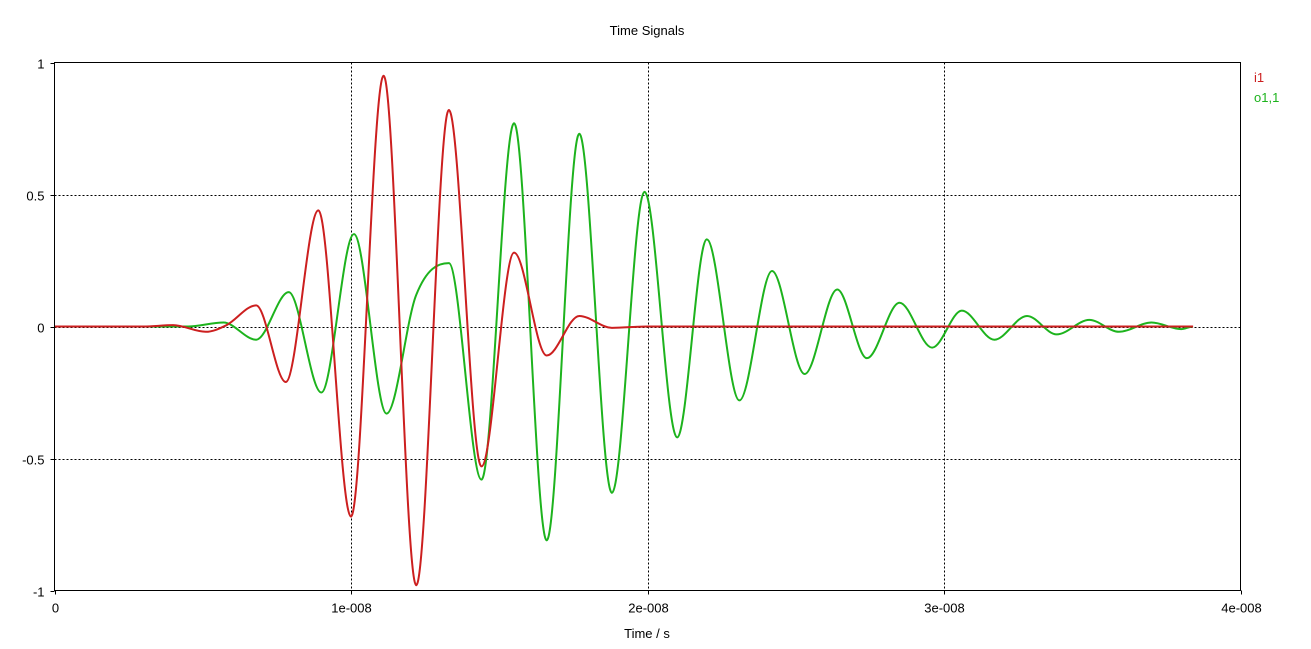 Image resolution: width=1311 pixels, height=649 pixels. Describe the element at coordinates (55, 608) in the screenshot. I see `x-tick-label: 0` at that location.